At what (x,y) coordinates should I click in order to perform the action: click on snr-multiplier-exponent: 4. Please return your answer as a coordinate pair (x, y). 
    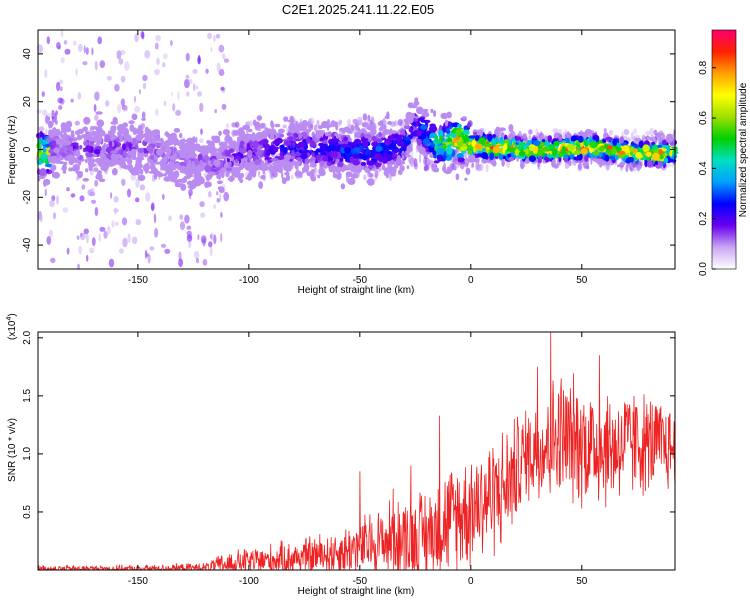
    Looking at the image, I should click on (9, 319).